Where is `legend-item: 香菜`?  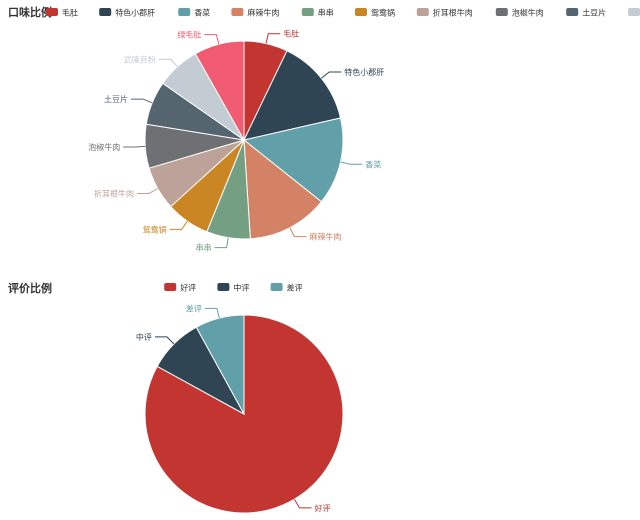 legend-item: 香菜 is located at coordinates (194, 13).